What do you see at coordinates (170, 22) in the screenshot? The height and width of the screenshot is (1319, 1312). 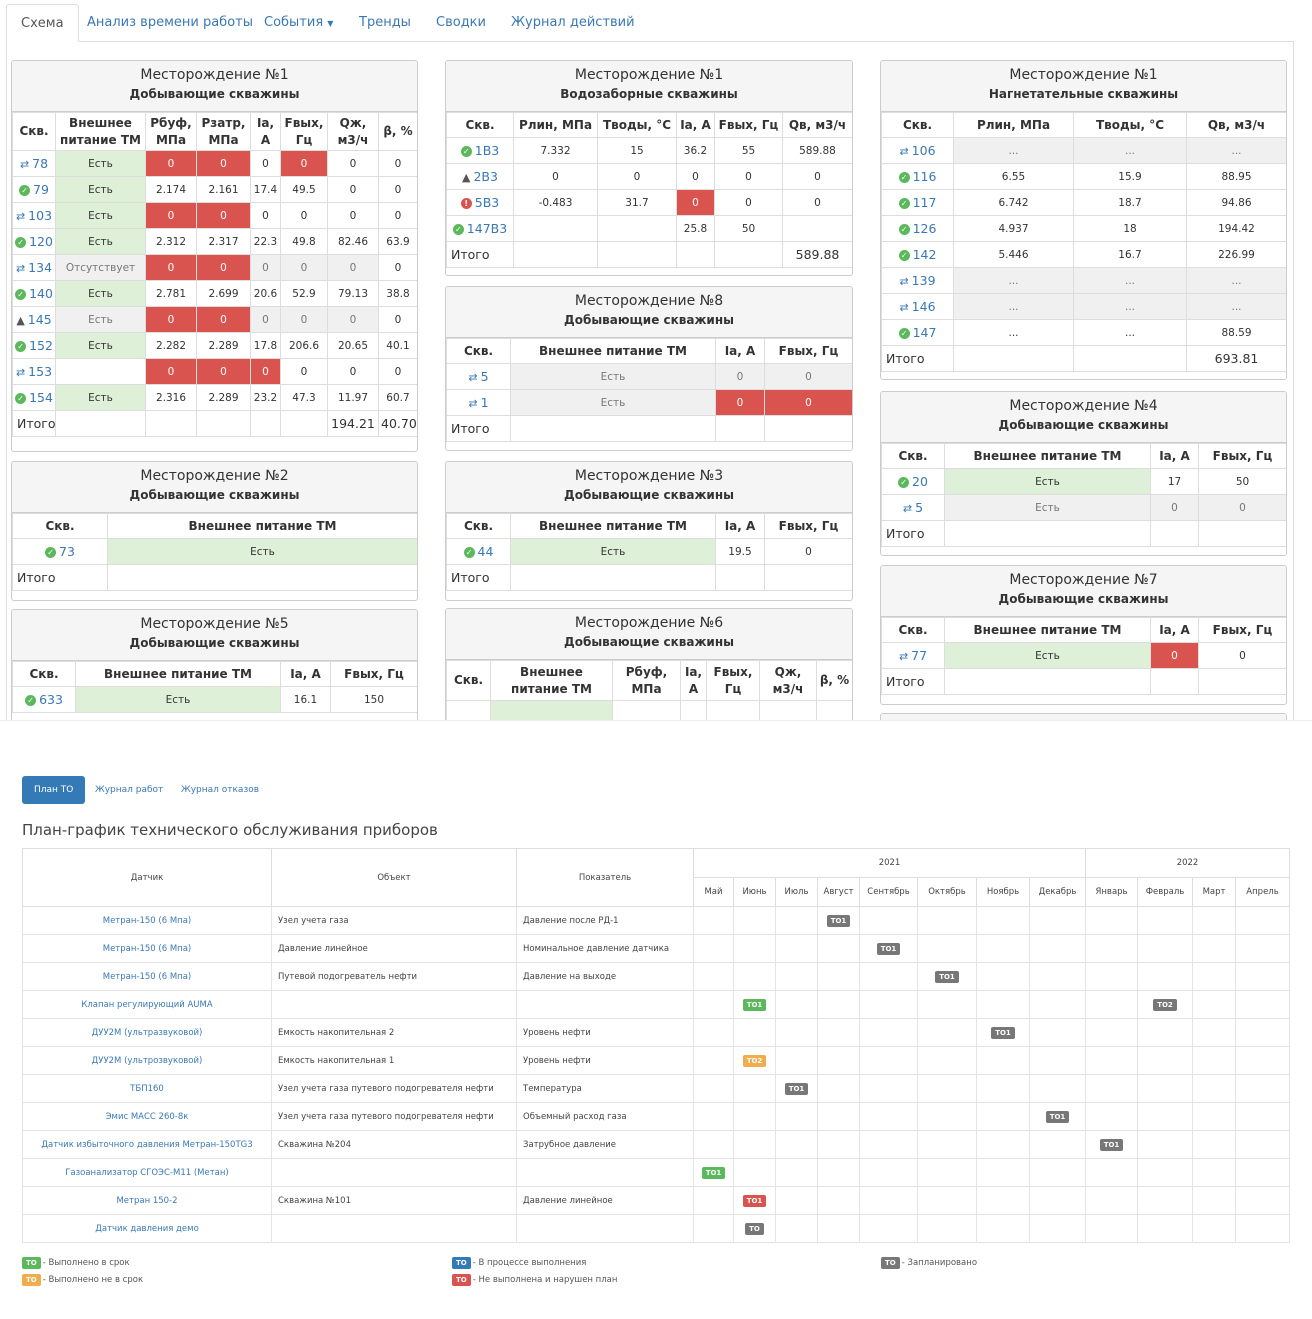 I see `tab-worktime: Анализ времени работы` at bounding box center [170, 22].